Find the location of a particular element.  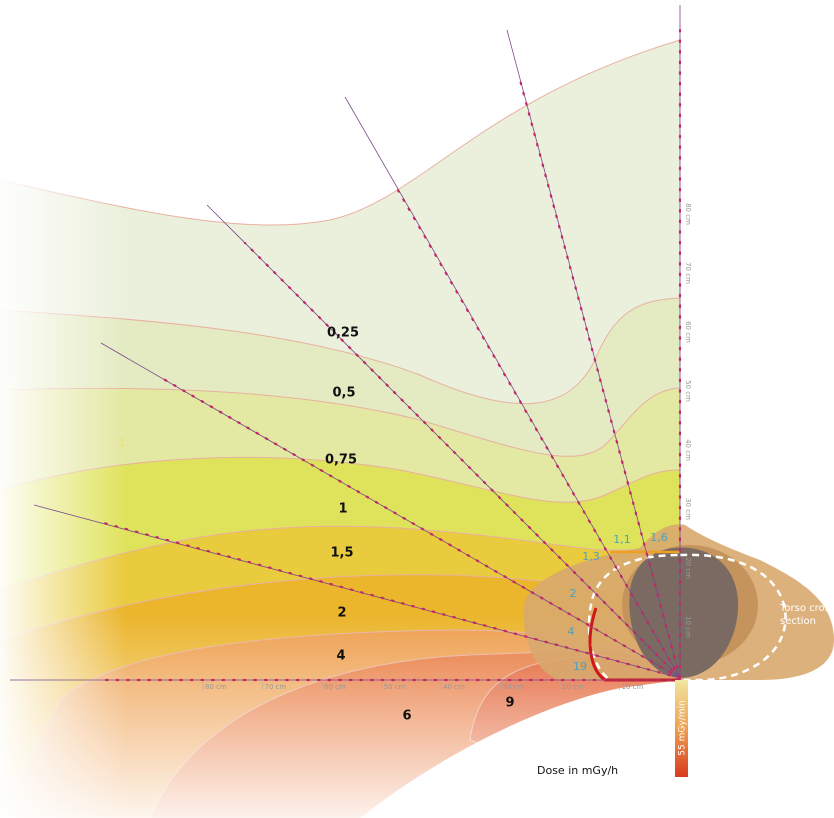

edge-dose-label: 1,1 is located at coordinates (622, 539).